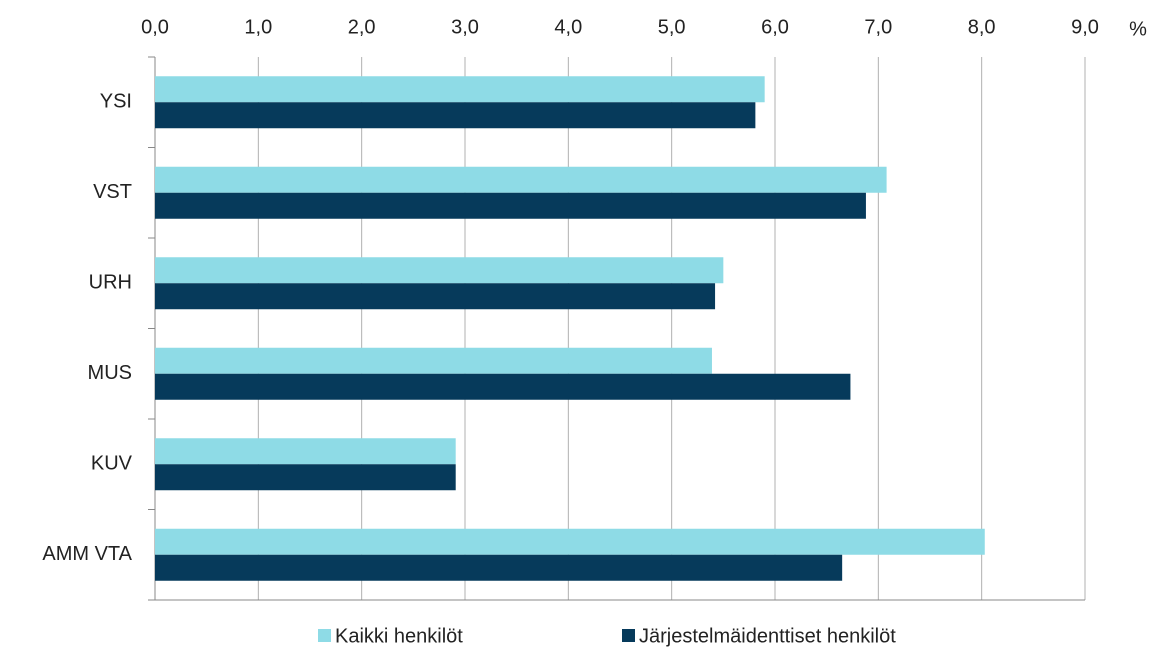 This screenshot has height=652, width=1156. What do you see at coordinates (116, 102) in the screenshot?
I see `y-tick-label: YSI` at bounding box center [116, 102].